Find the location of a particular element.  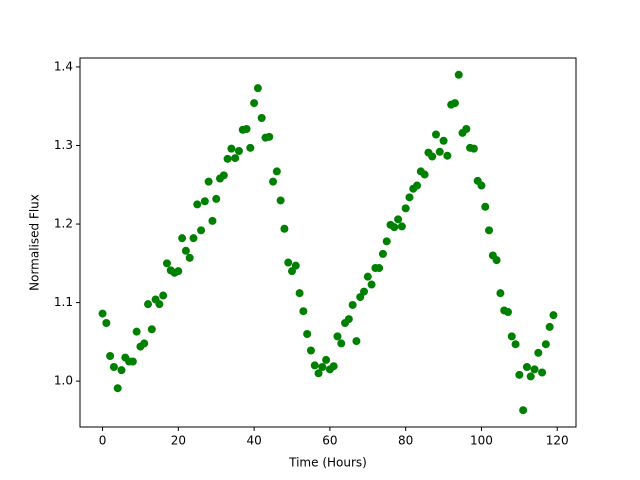

y-axis-label: Normalised Flux is located at coordinates (35, 242).